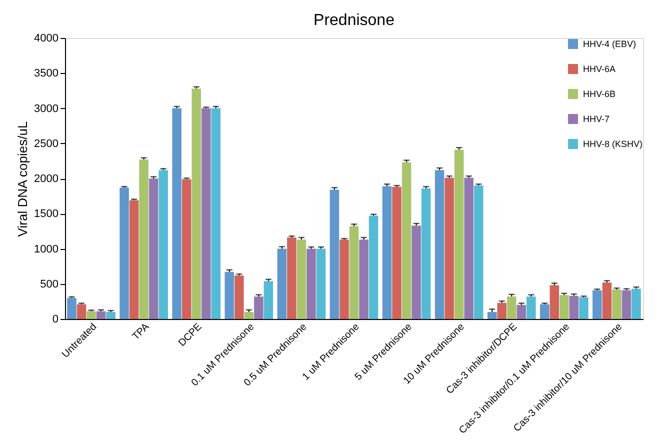 Image resolution: width=665 pixels, height=441 pixels. I want to click on legend-label: HHV-7, so click(596, 119).